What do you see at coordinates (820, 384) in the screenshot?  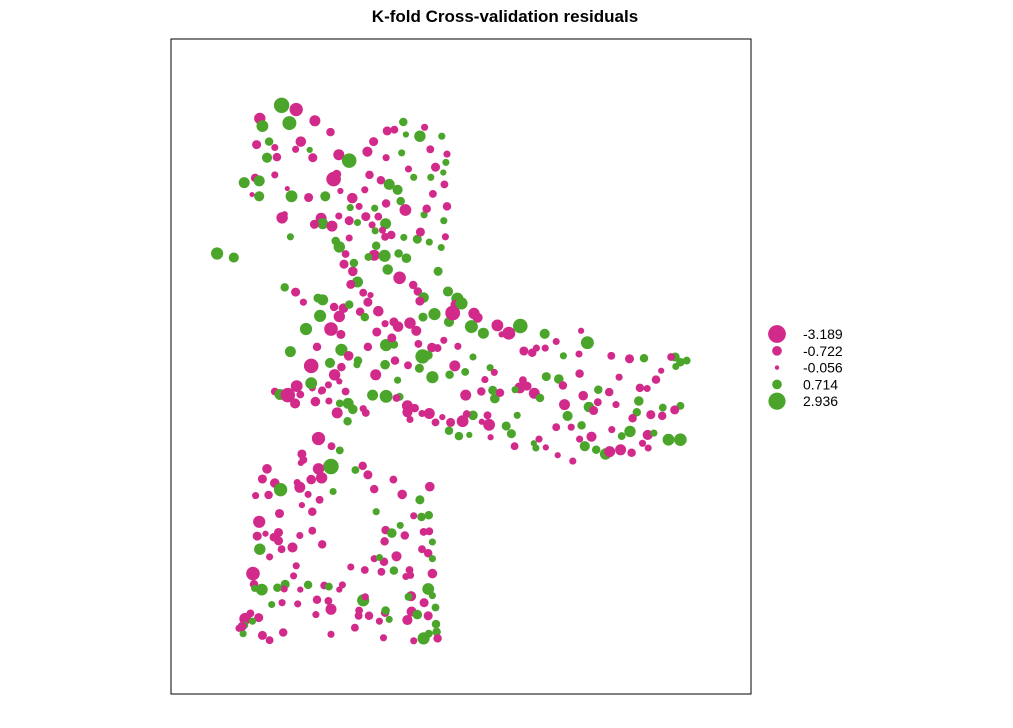 I see `legend-label: 0.714` at bounding box center [820, 384].